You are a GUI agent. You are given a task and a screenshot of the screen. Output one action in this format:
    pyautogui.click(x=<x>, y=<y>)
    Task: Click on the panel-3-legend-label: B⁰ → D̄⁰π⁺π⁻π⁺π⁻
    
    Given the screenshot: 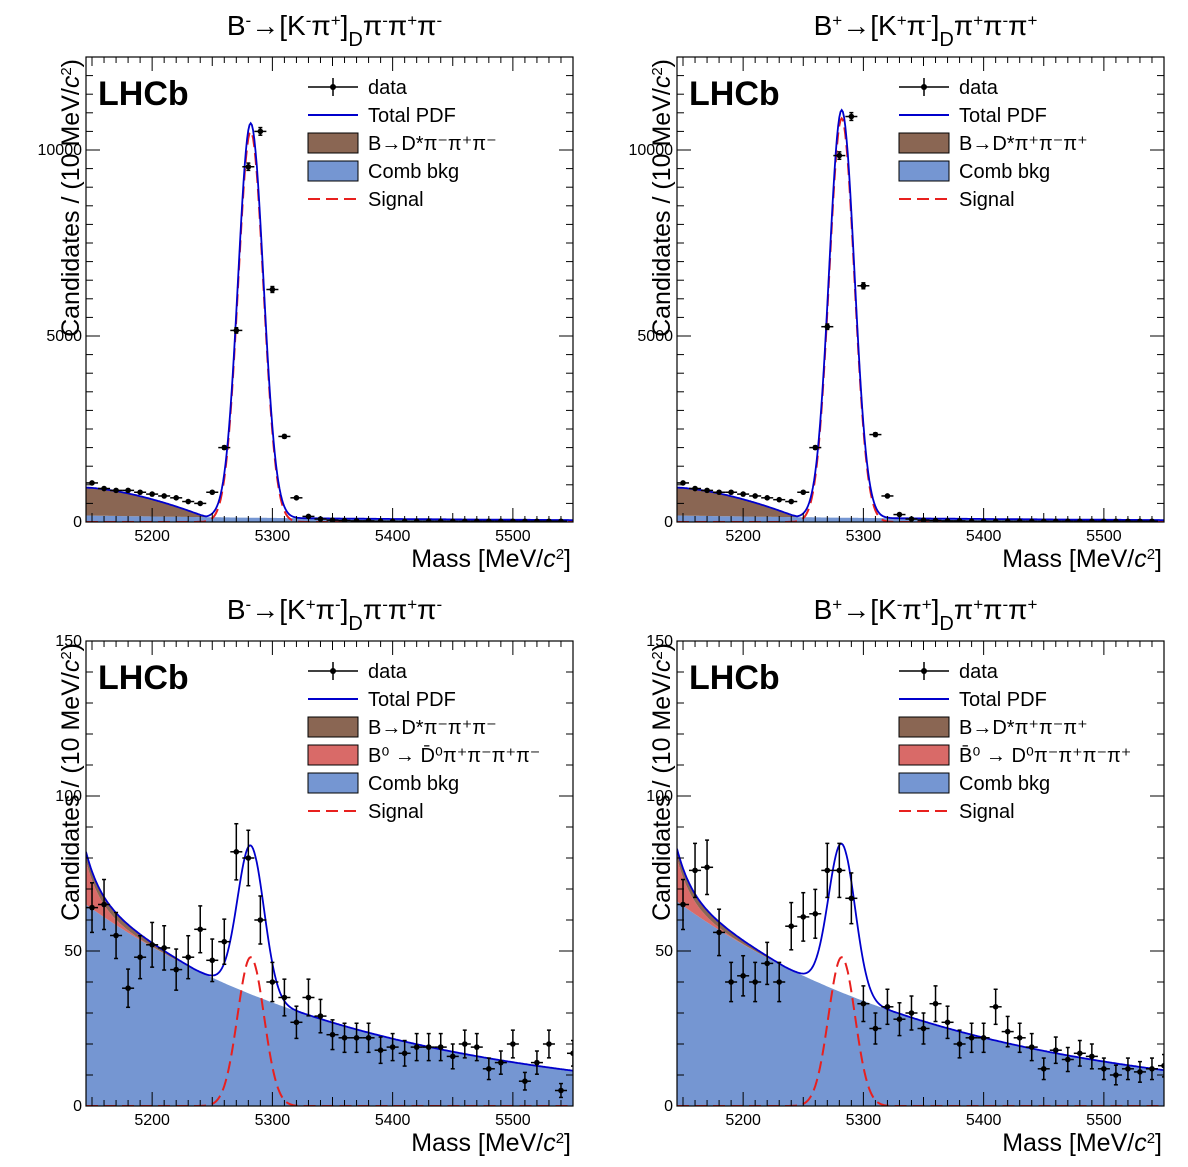 What is the action you would take?
    pyautogui.click(x=454, y=755)
    